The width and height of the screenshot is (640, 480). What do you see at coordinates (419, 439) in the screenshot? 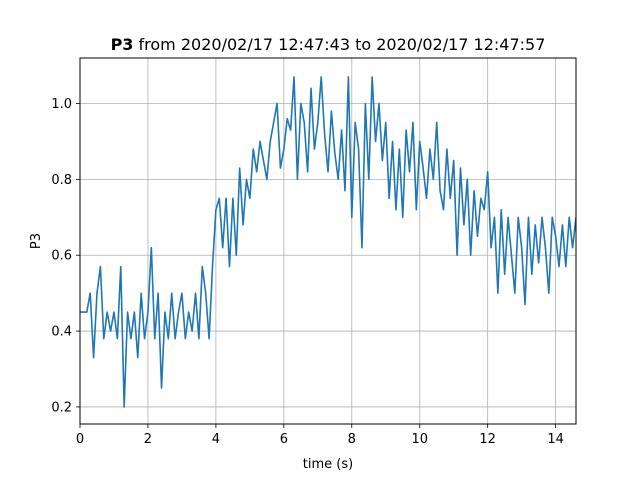
I see `x-tick-label: 10` at bounding box center [419, 439].